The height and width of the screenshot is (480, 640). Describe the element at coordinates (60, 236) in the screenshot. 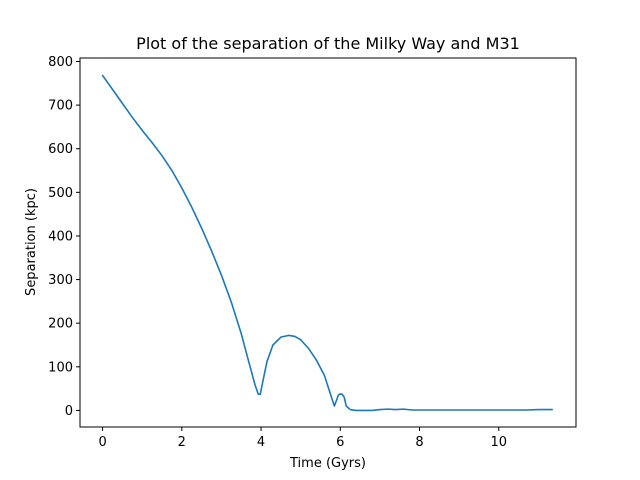

I see `y-tick-label: 400` at that location.